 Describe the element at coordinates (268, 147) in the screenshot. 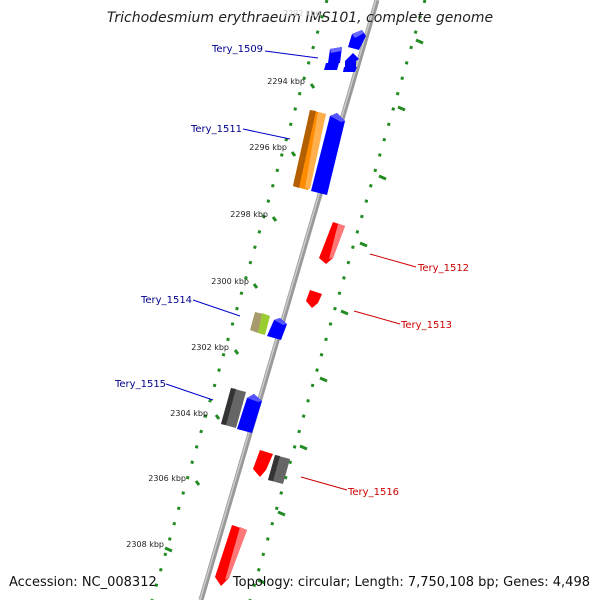

I see `tick-label: 2296 kbp` at that location.